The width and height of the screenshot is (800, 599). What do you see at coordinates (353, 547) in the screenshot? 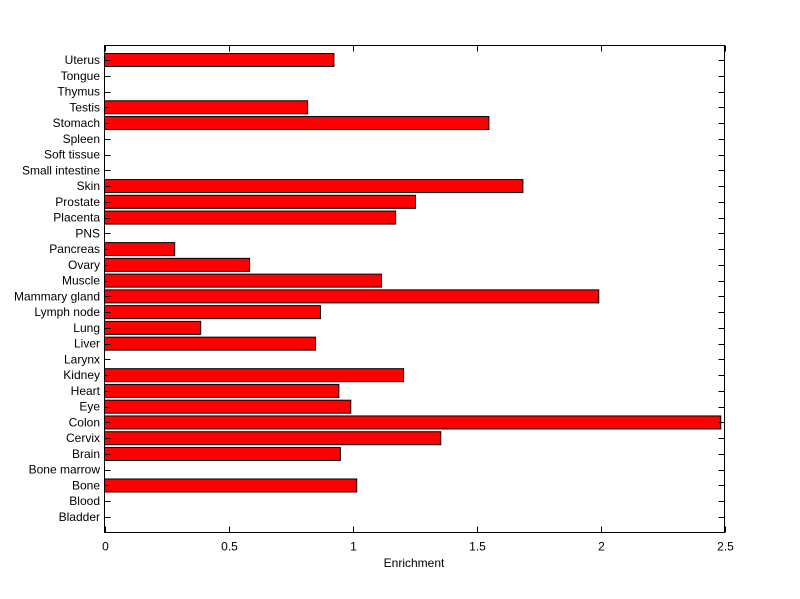
I see `x-tick-label: 1` at bounding box center [353, 547].